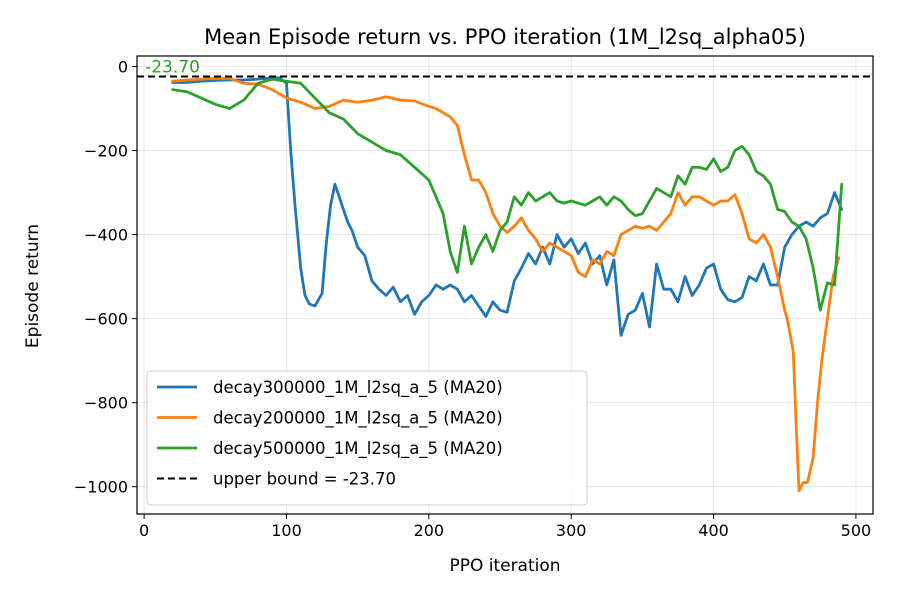 This screenshot has height=600, width=900. What do you see at coordinates (144, 530) in the screenshot?
I see `x-tick-label: 0` at bounding box center [144, 530].